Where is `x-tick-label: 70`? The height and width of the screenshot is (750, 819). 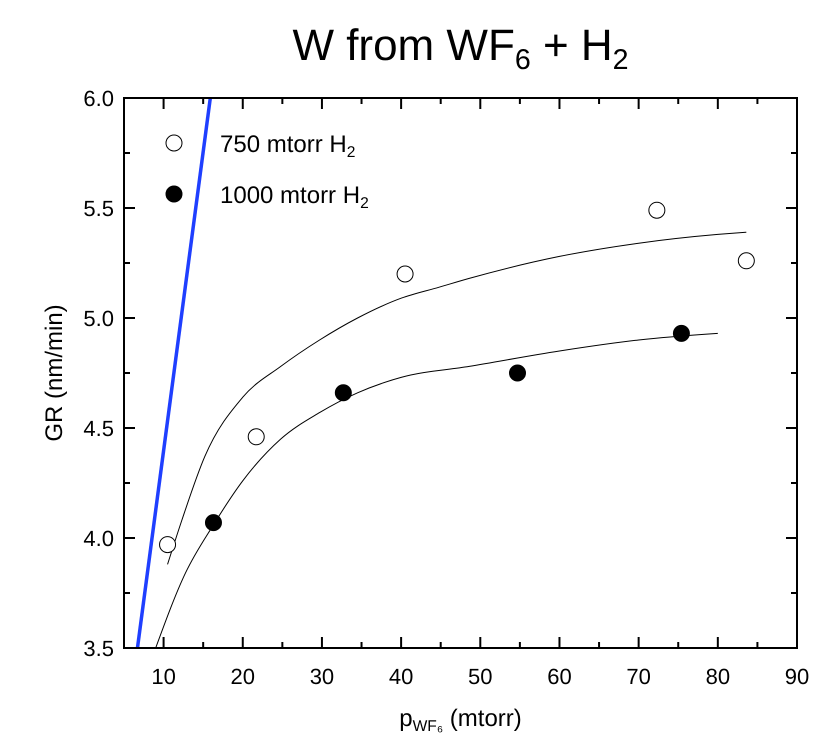 x-tick-label: 70 is located at coordinates (638, 676).